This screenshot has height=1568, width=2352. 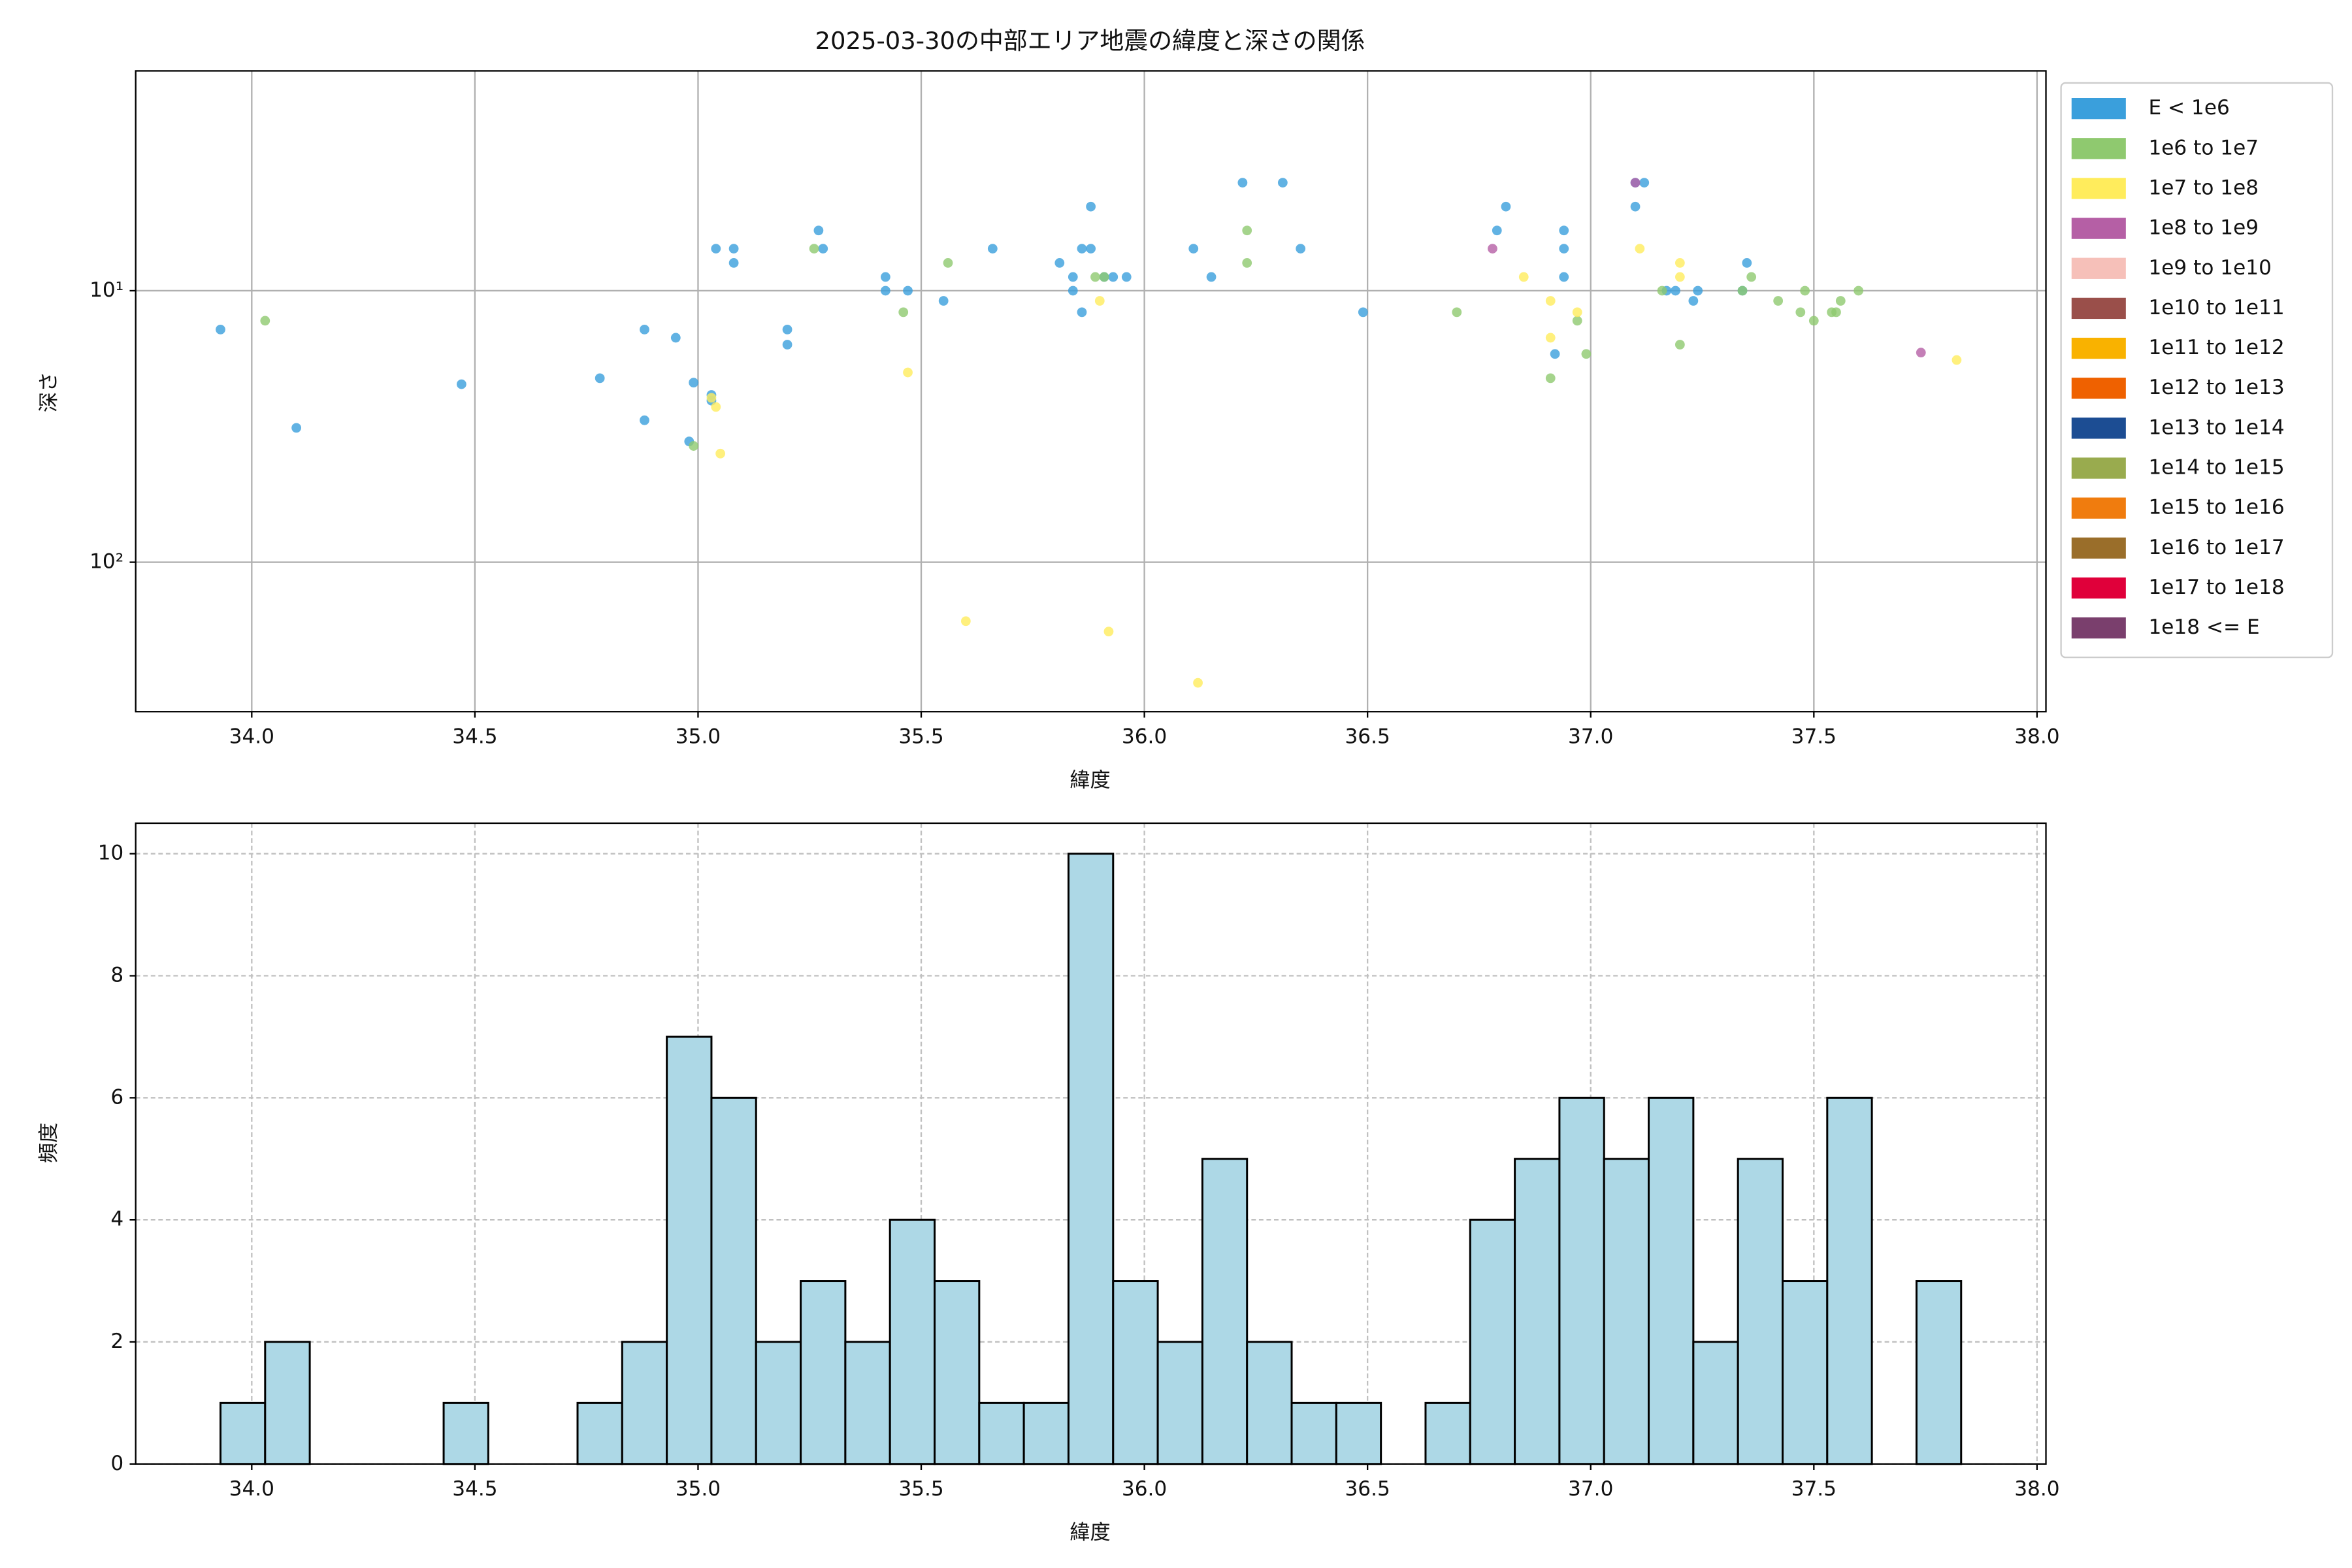 I want to click on legend-label: 1e11 to 1e12, so click(x=2216, y=347).